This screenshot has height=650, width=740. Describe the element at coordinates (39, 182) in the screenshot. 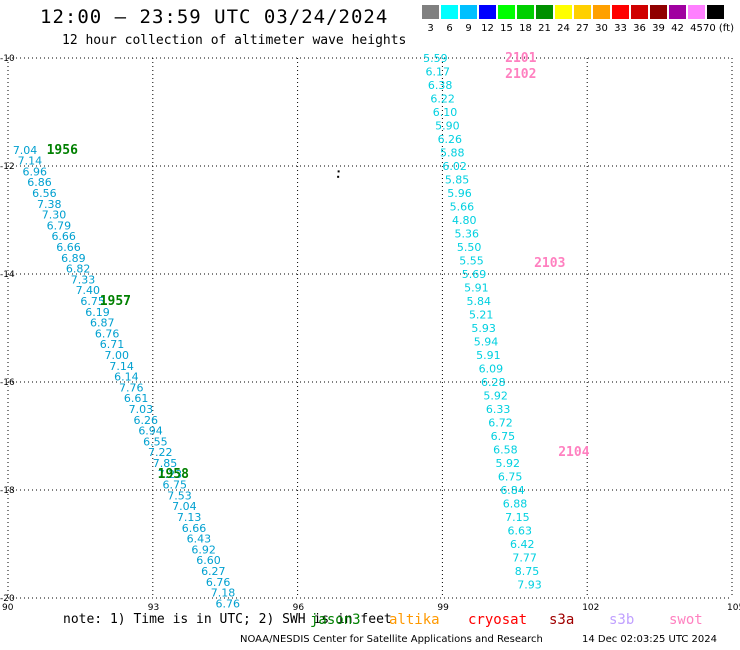

I see `wave-height-value: 6.86` at that location.